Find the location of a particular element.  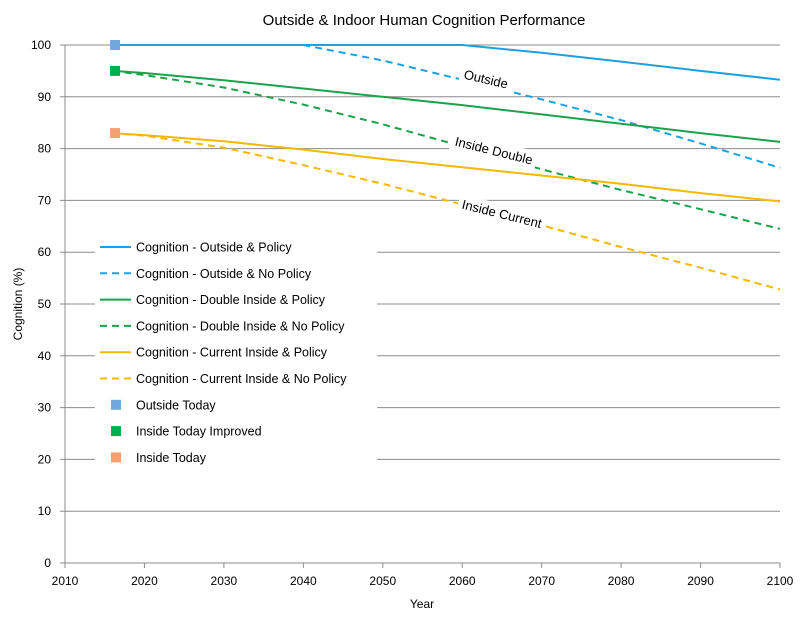

x-tick-label: 2010 is located at coordinates (65, 581).